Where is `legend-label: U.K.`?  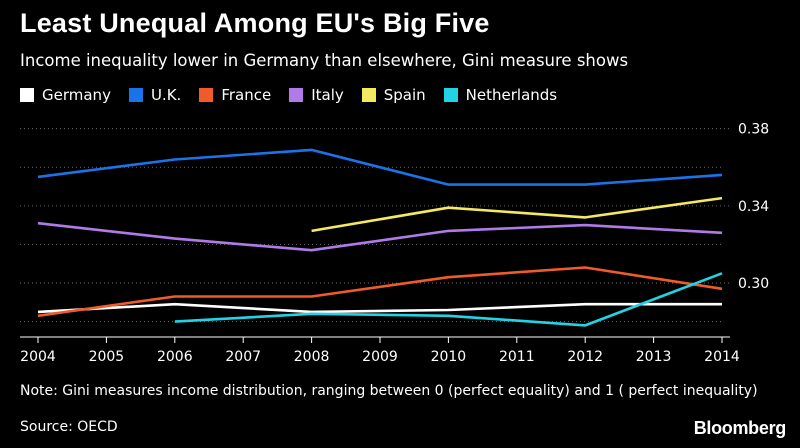
legend-label: U.K. is located at coordinates (166, 95).